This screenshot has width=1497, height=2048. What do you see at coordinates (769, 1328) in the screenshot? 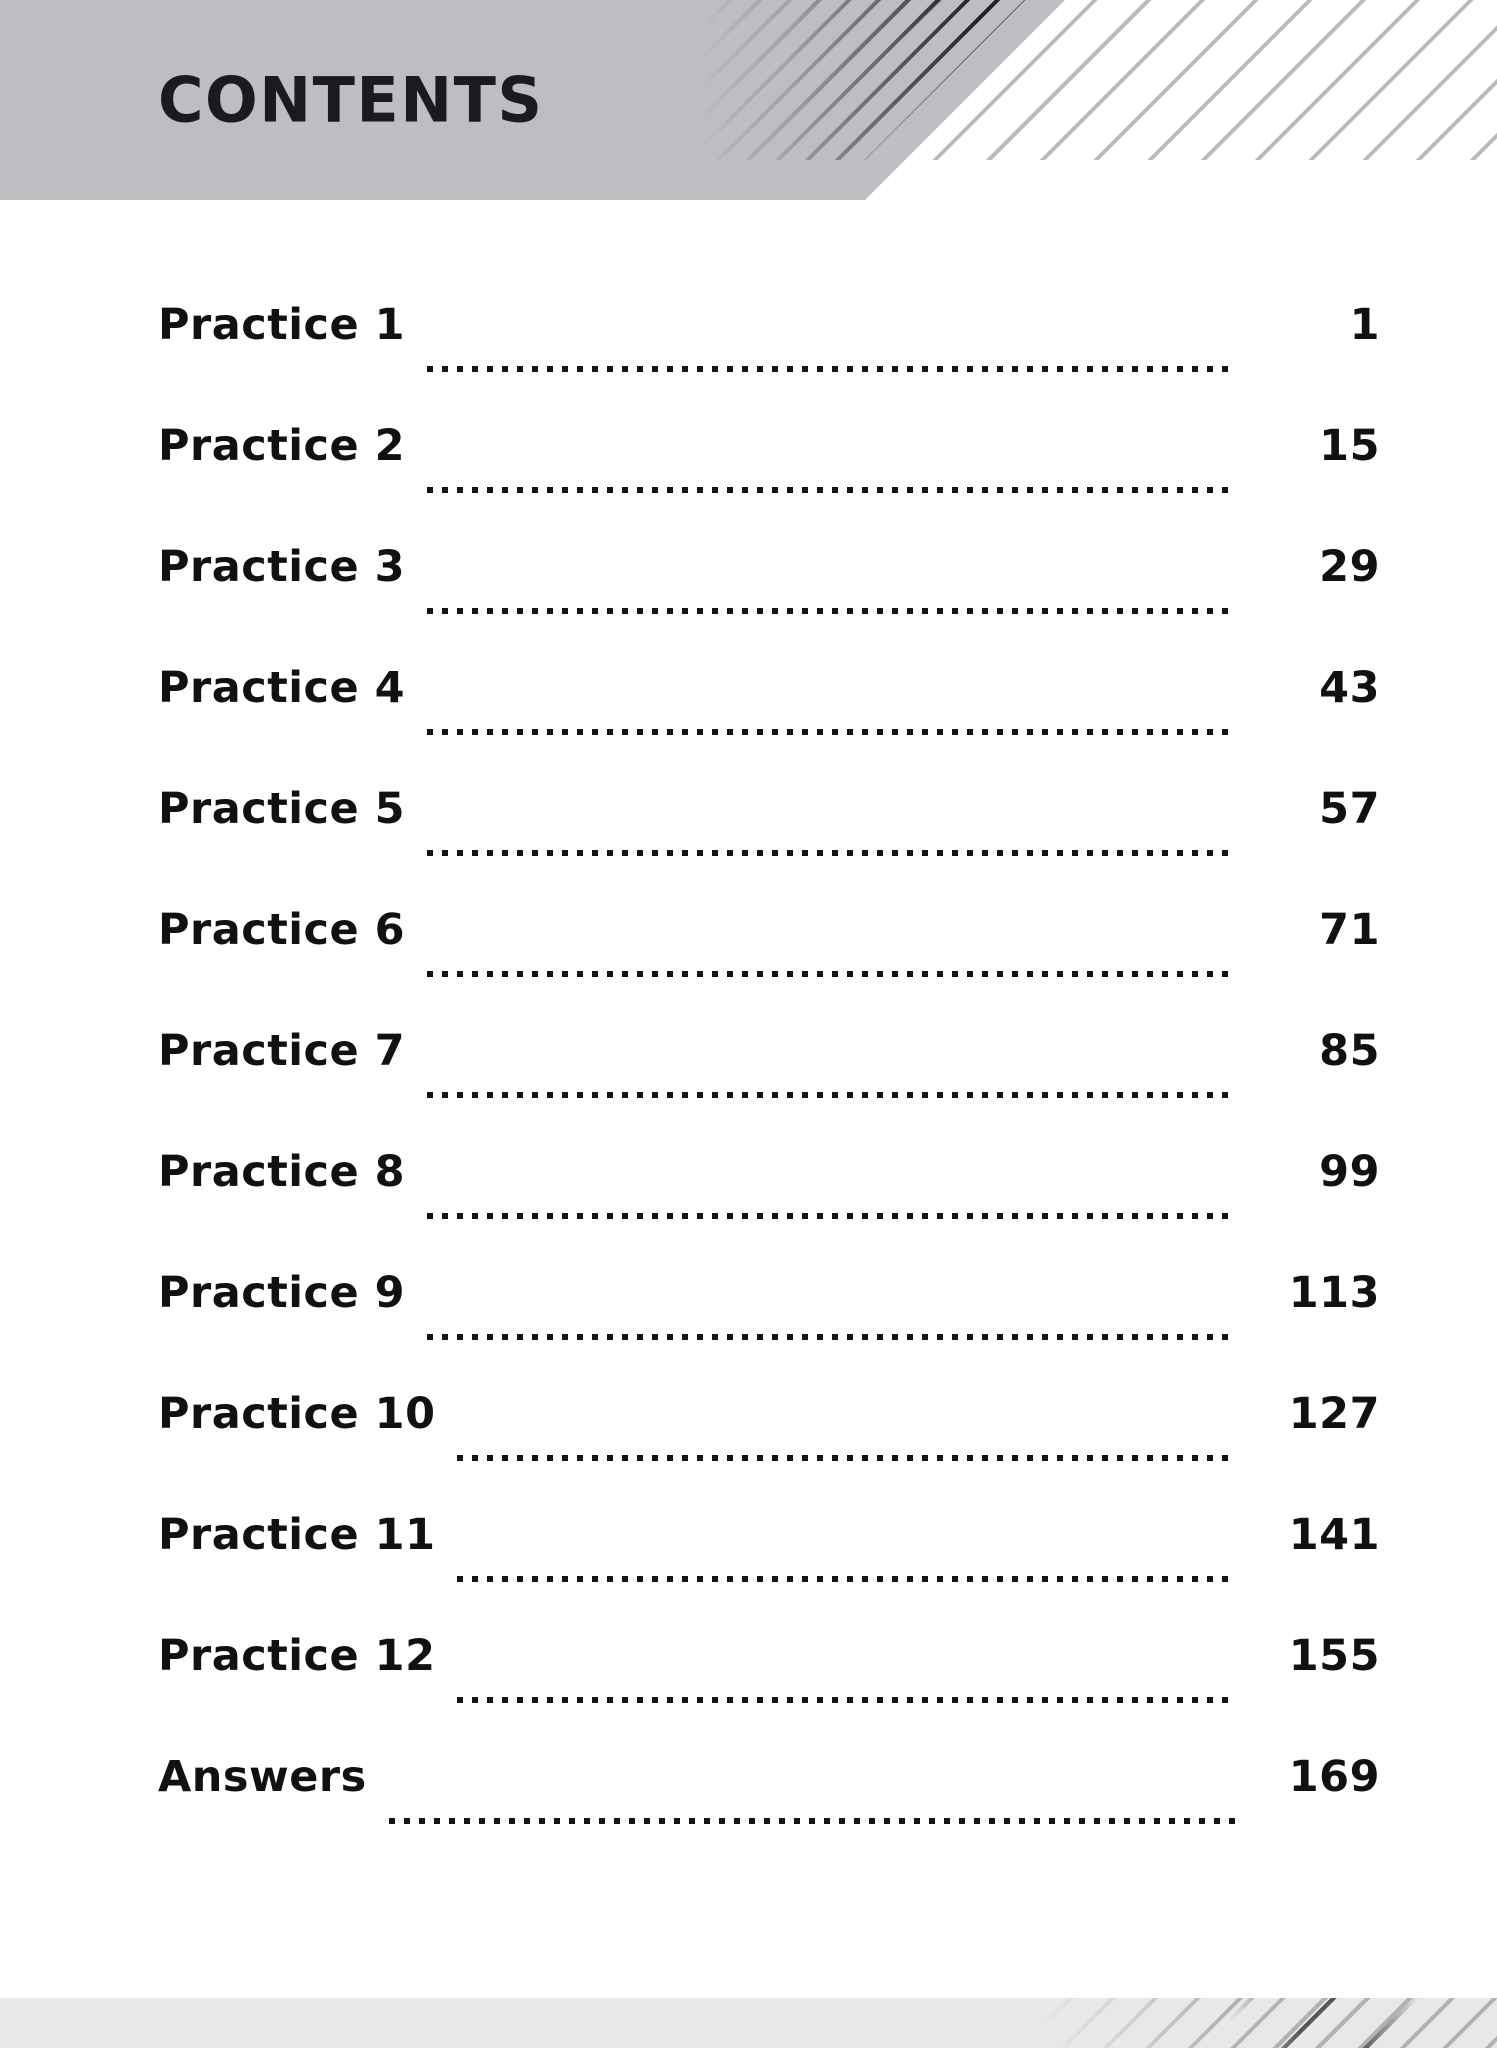
I see `toc-entry-practice-9: Practice 9 113` at bounding box center [769, 1328].